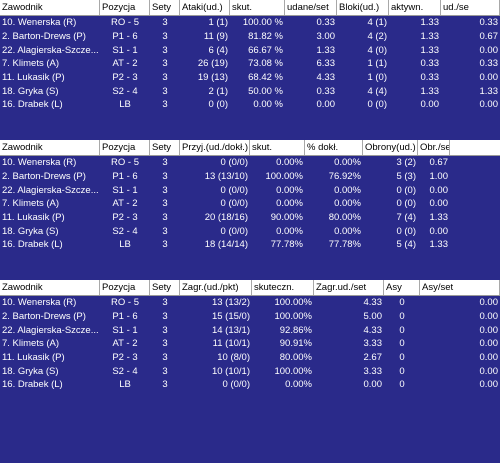 The height and width of the screenshot is (463, 500). Describe the element at coordinates (125, 64) in the screenshot. I see `cell-pozycja: AT - 2` at that location.